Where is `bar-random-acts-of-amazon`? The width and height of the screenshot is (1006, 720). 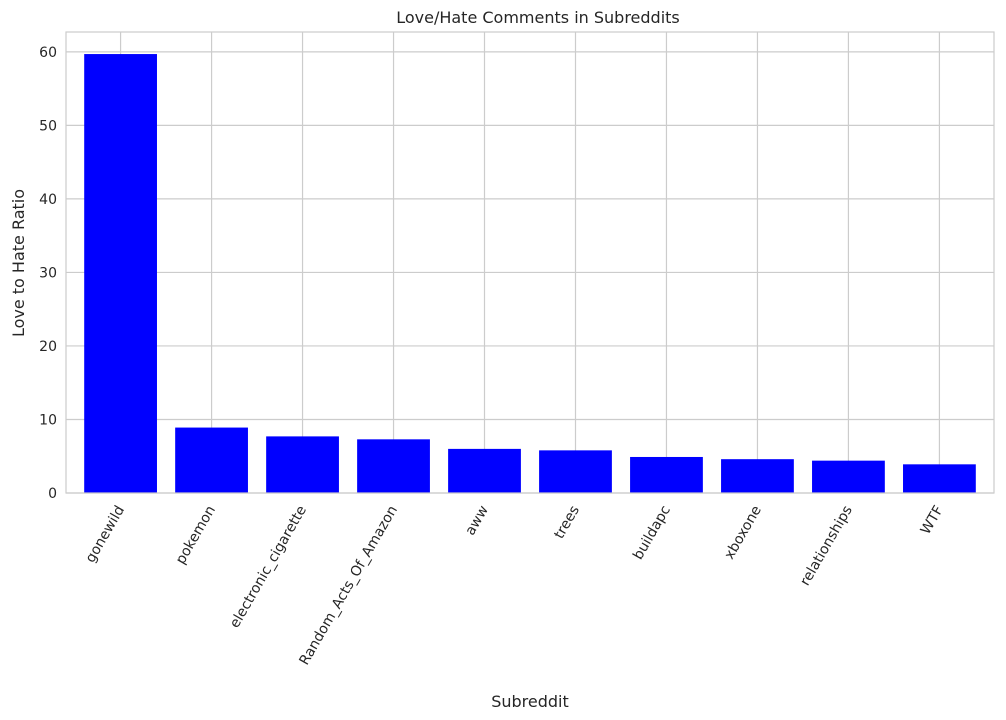 bar-random-acts-of-amazon is located at coordinates (393, 466).